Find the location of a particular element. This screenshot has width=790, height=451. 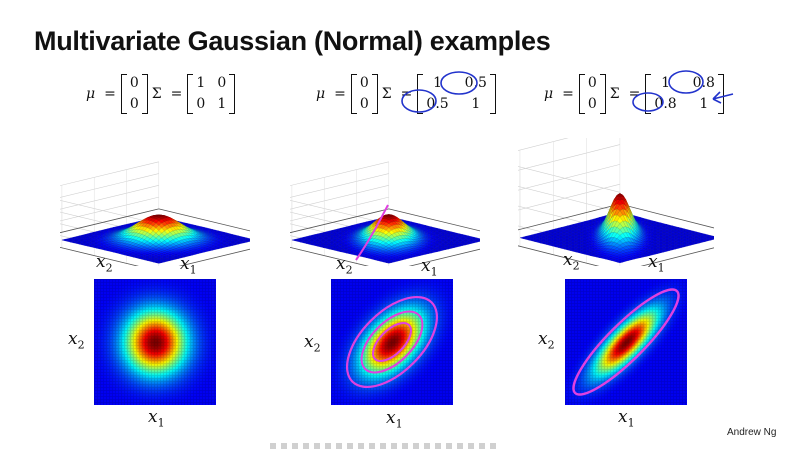

sigma-matrix: 1 0 0 1 is located at coordinates (211, 94).